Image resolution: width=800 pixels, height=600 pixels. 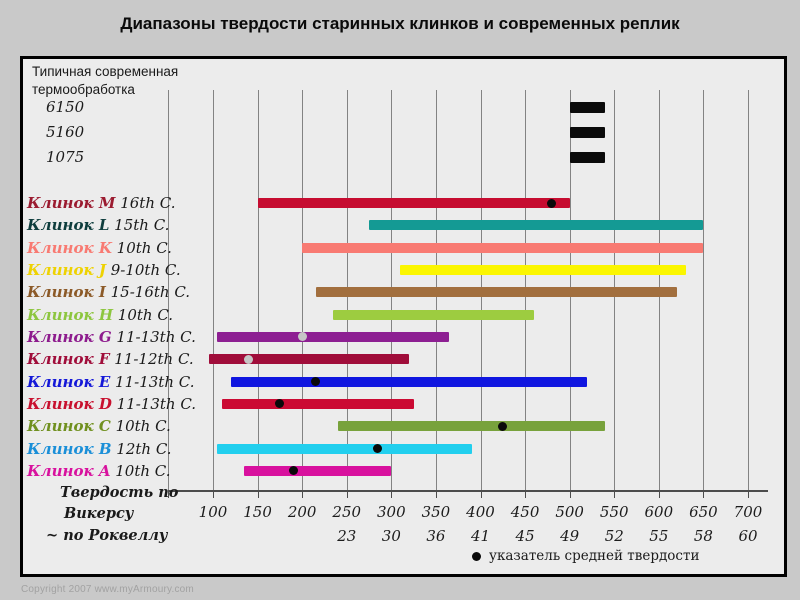 What do you see at coordinates (659, 536) in the screenshot?
I see `rockwell-tick-label-55: 55` at bounding box center [659, 536].